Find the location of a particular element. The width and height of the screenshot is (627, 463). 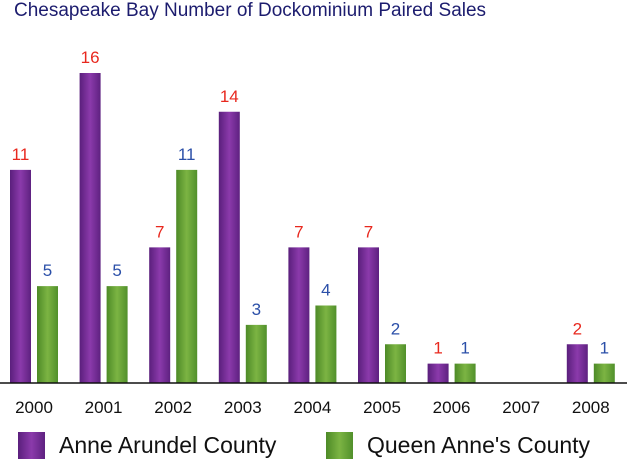

bar-queen-annes-2006 is located at coordinates (465, 373).